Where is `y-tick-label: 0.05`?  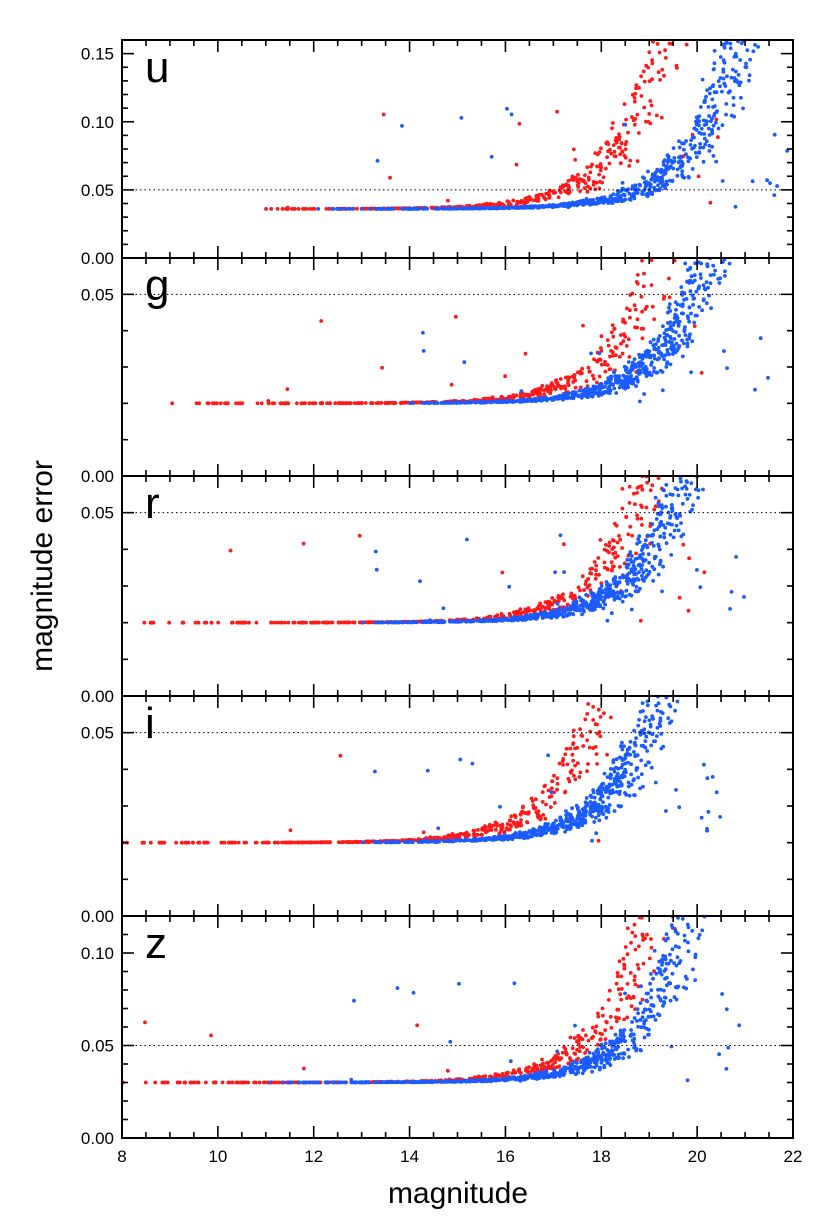
y-tick-label: 0.05 is located at coordinates (97, 513).